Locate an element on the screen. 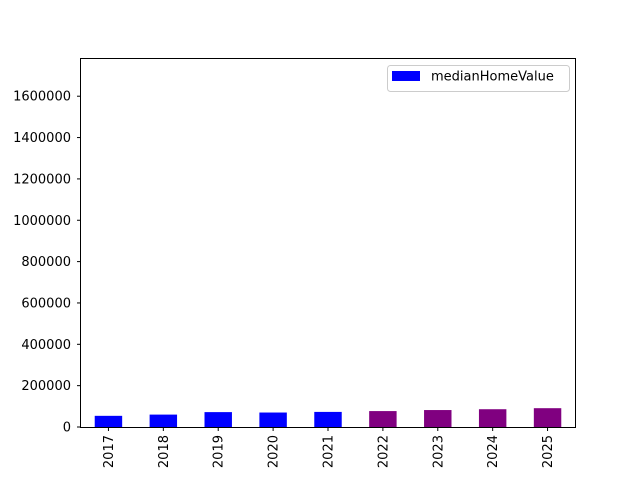 This screenshot has width=640, height=480. x-tick-label: 2025 is located at coordinates (548, 451).